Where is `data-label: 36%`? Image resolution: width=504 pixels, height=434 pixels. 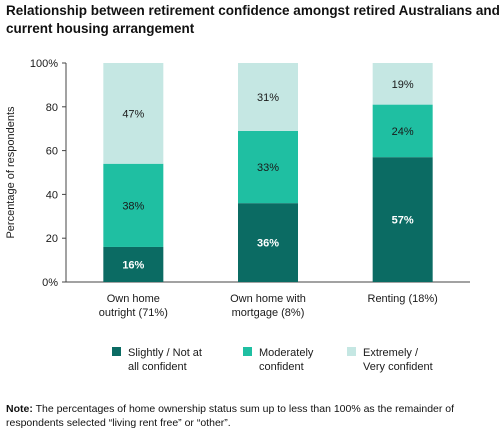 data-label: 36% is located at coordinates (268, 244).